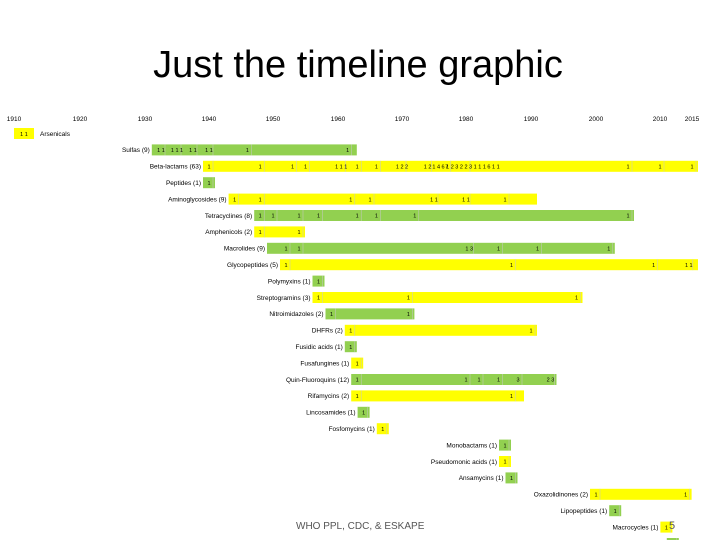  Describe the element at coordinates (517, 381) in the screenshot. I see `year-count-label: 3` at that location.